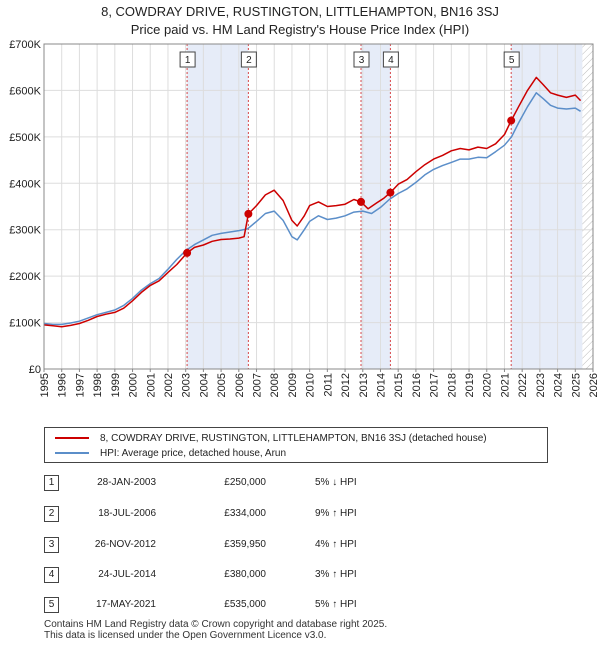 The height and width of the screenshot is (650, 600). Describe the element at coordinates (187, 385) in the screenshot. I see `x-tick-label: 2003` at that location.